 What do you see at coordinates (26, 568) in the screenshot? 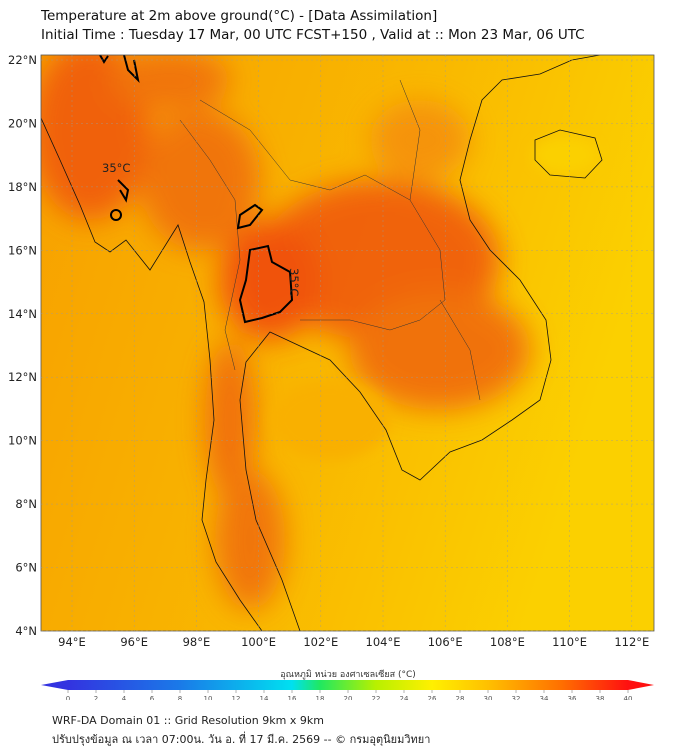
I see `lat-tick-label: 6°N` at bounding box center [26, 568].